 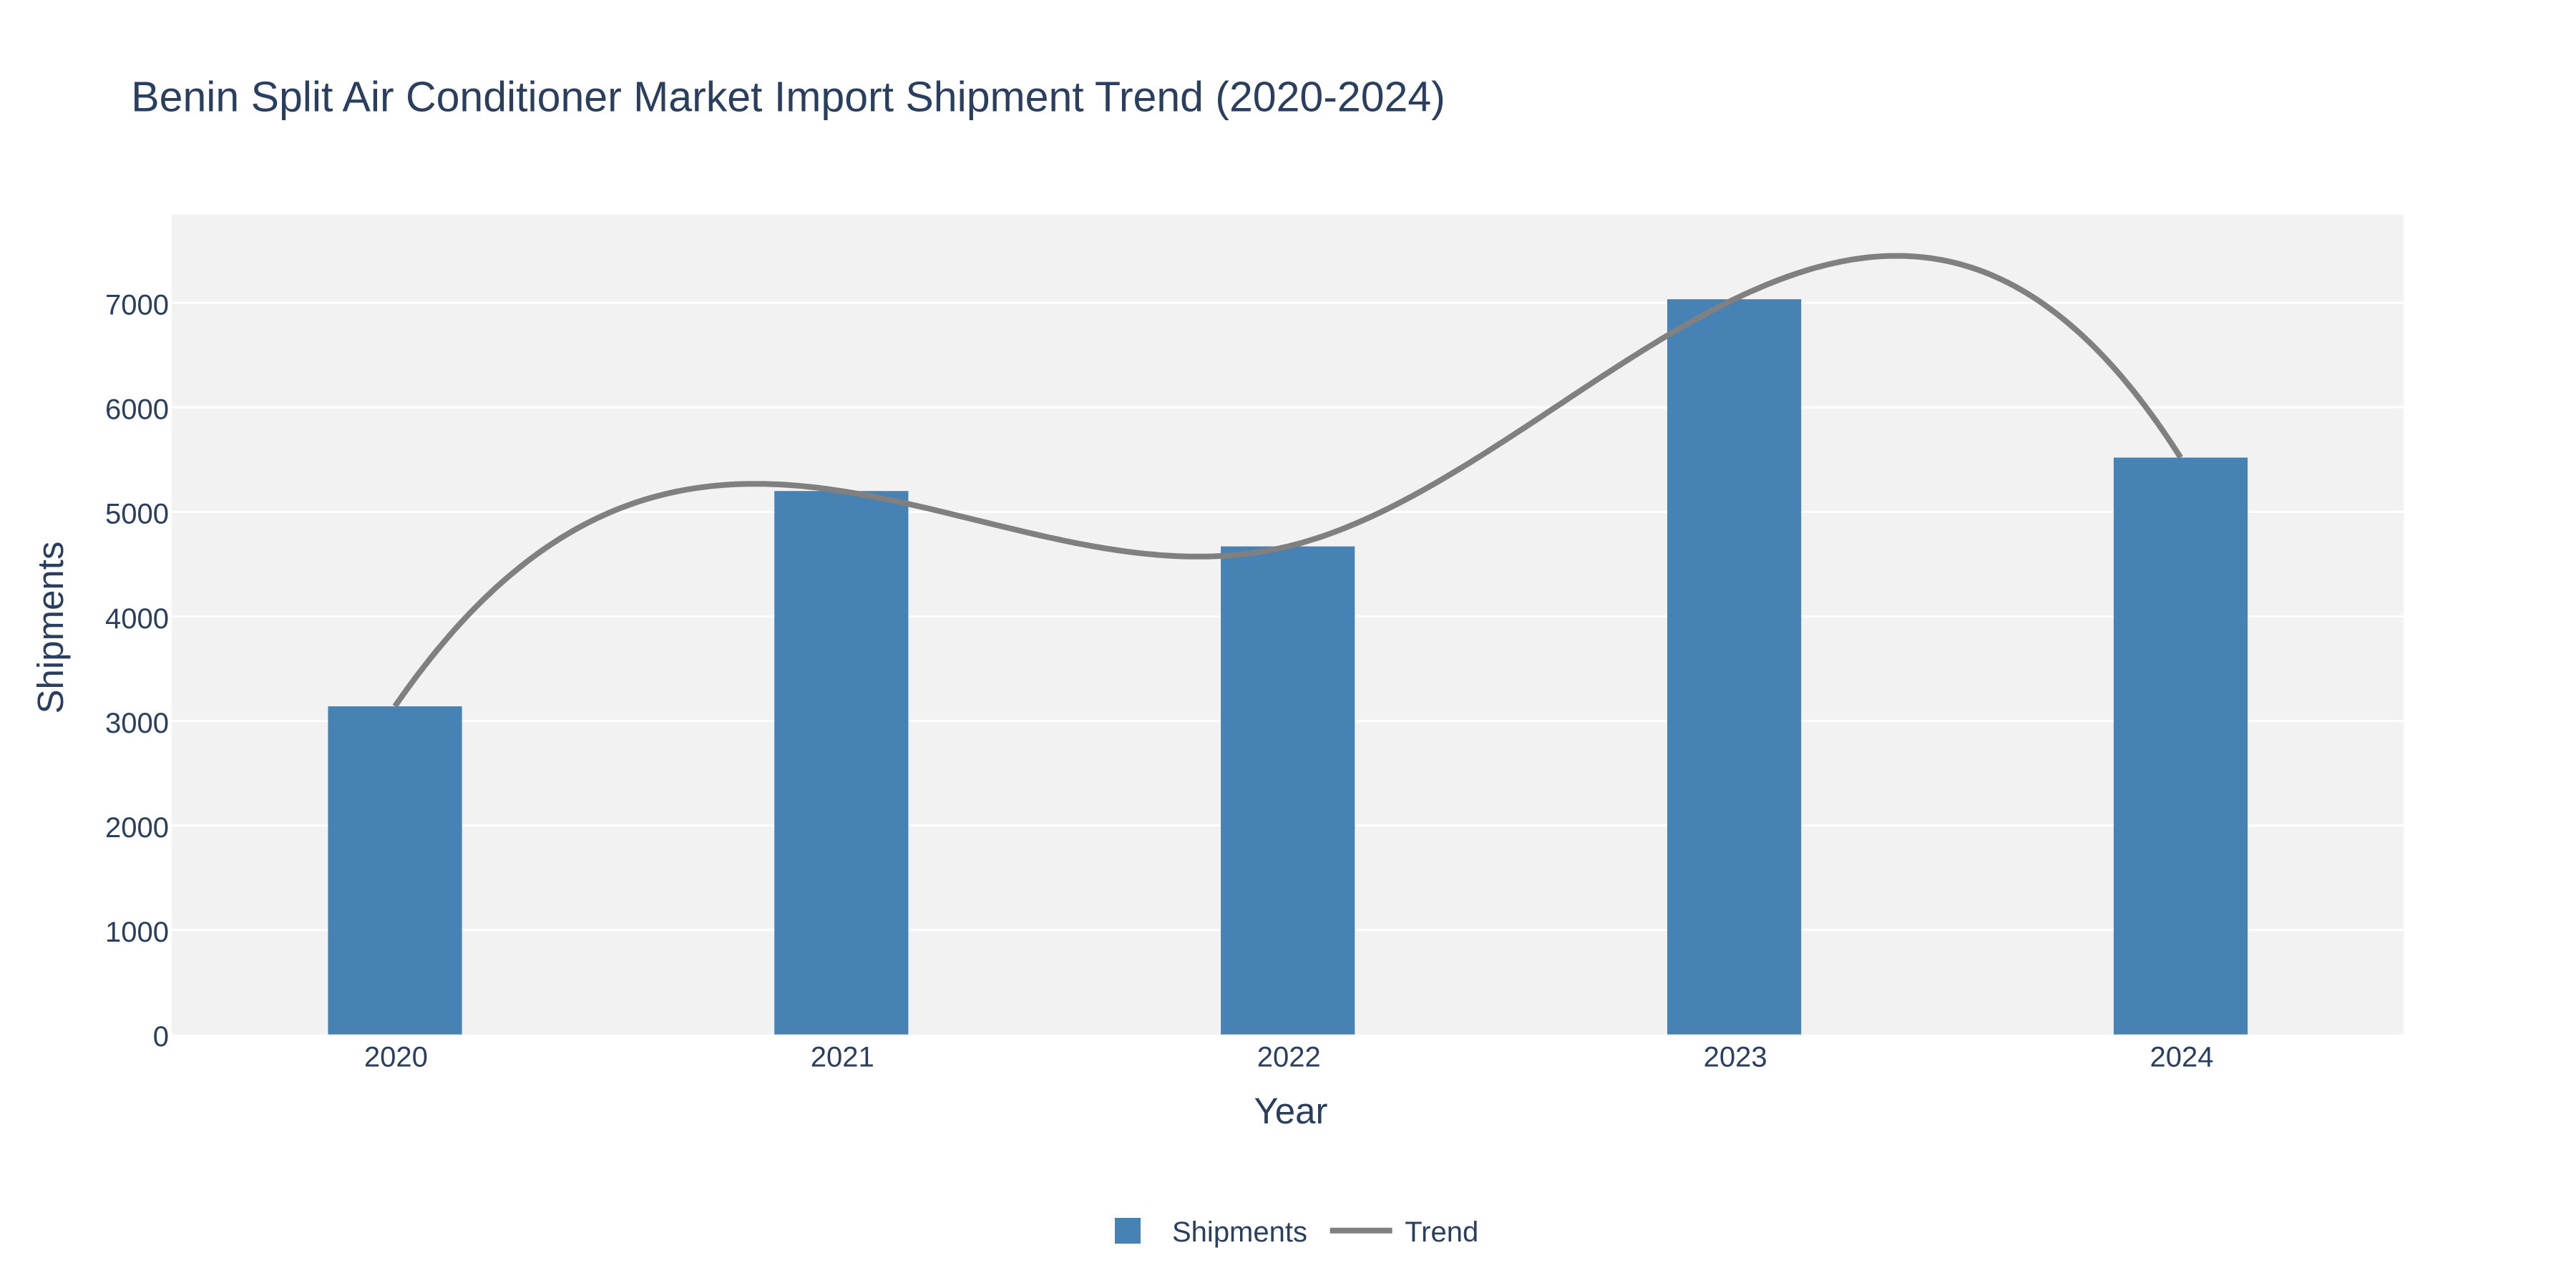 What do you see at coordinates (137, 932) in the screenshot?
I see `svg-text: 1000` at bounding box center [137, 932].